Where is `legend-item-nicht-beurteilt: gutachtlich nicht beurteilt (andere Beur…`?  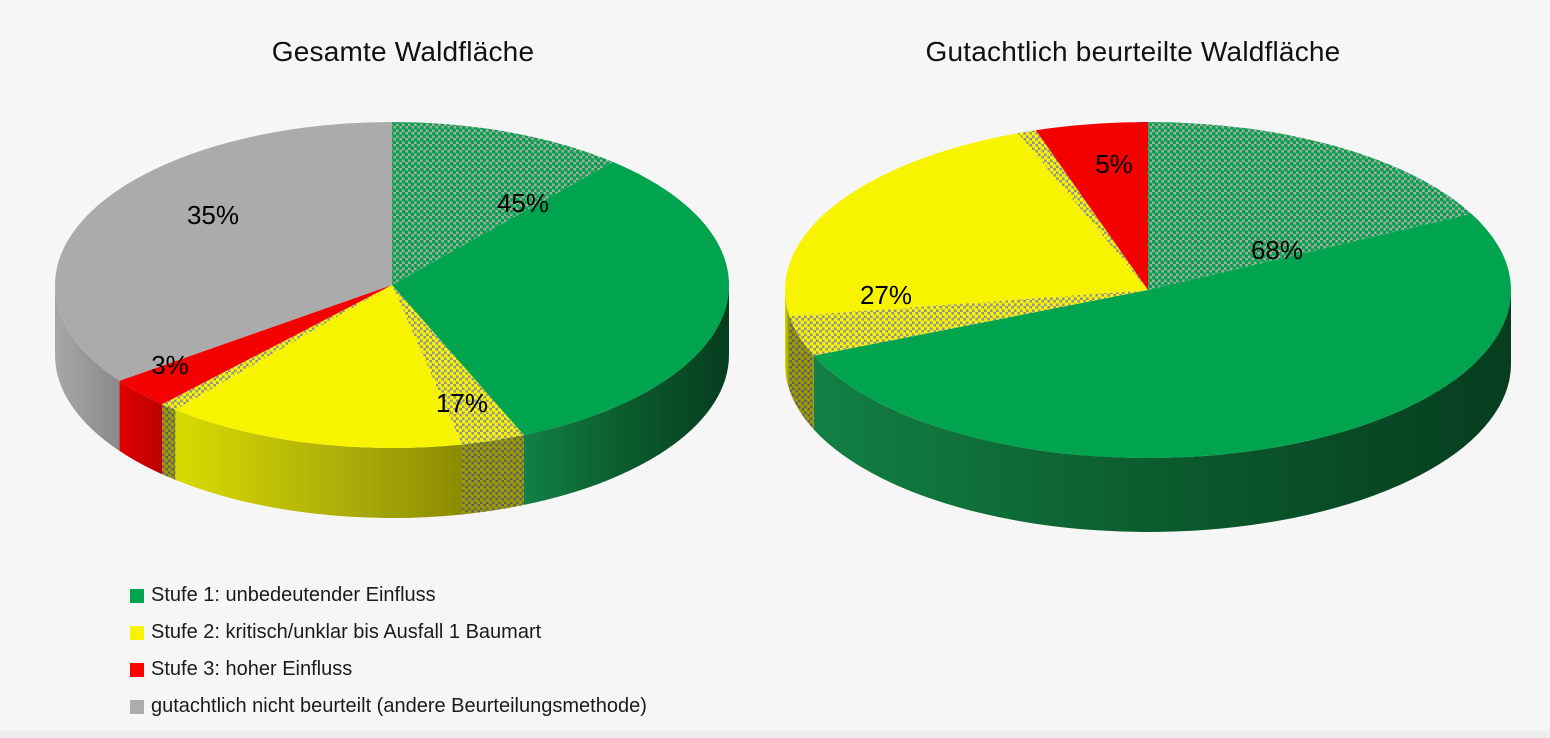 legend-item-nicht-beurteilt: gutachtlich nicht beurteilt (andere Beur… is located at coordinates (388, 706).